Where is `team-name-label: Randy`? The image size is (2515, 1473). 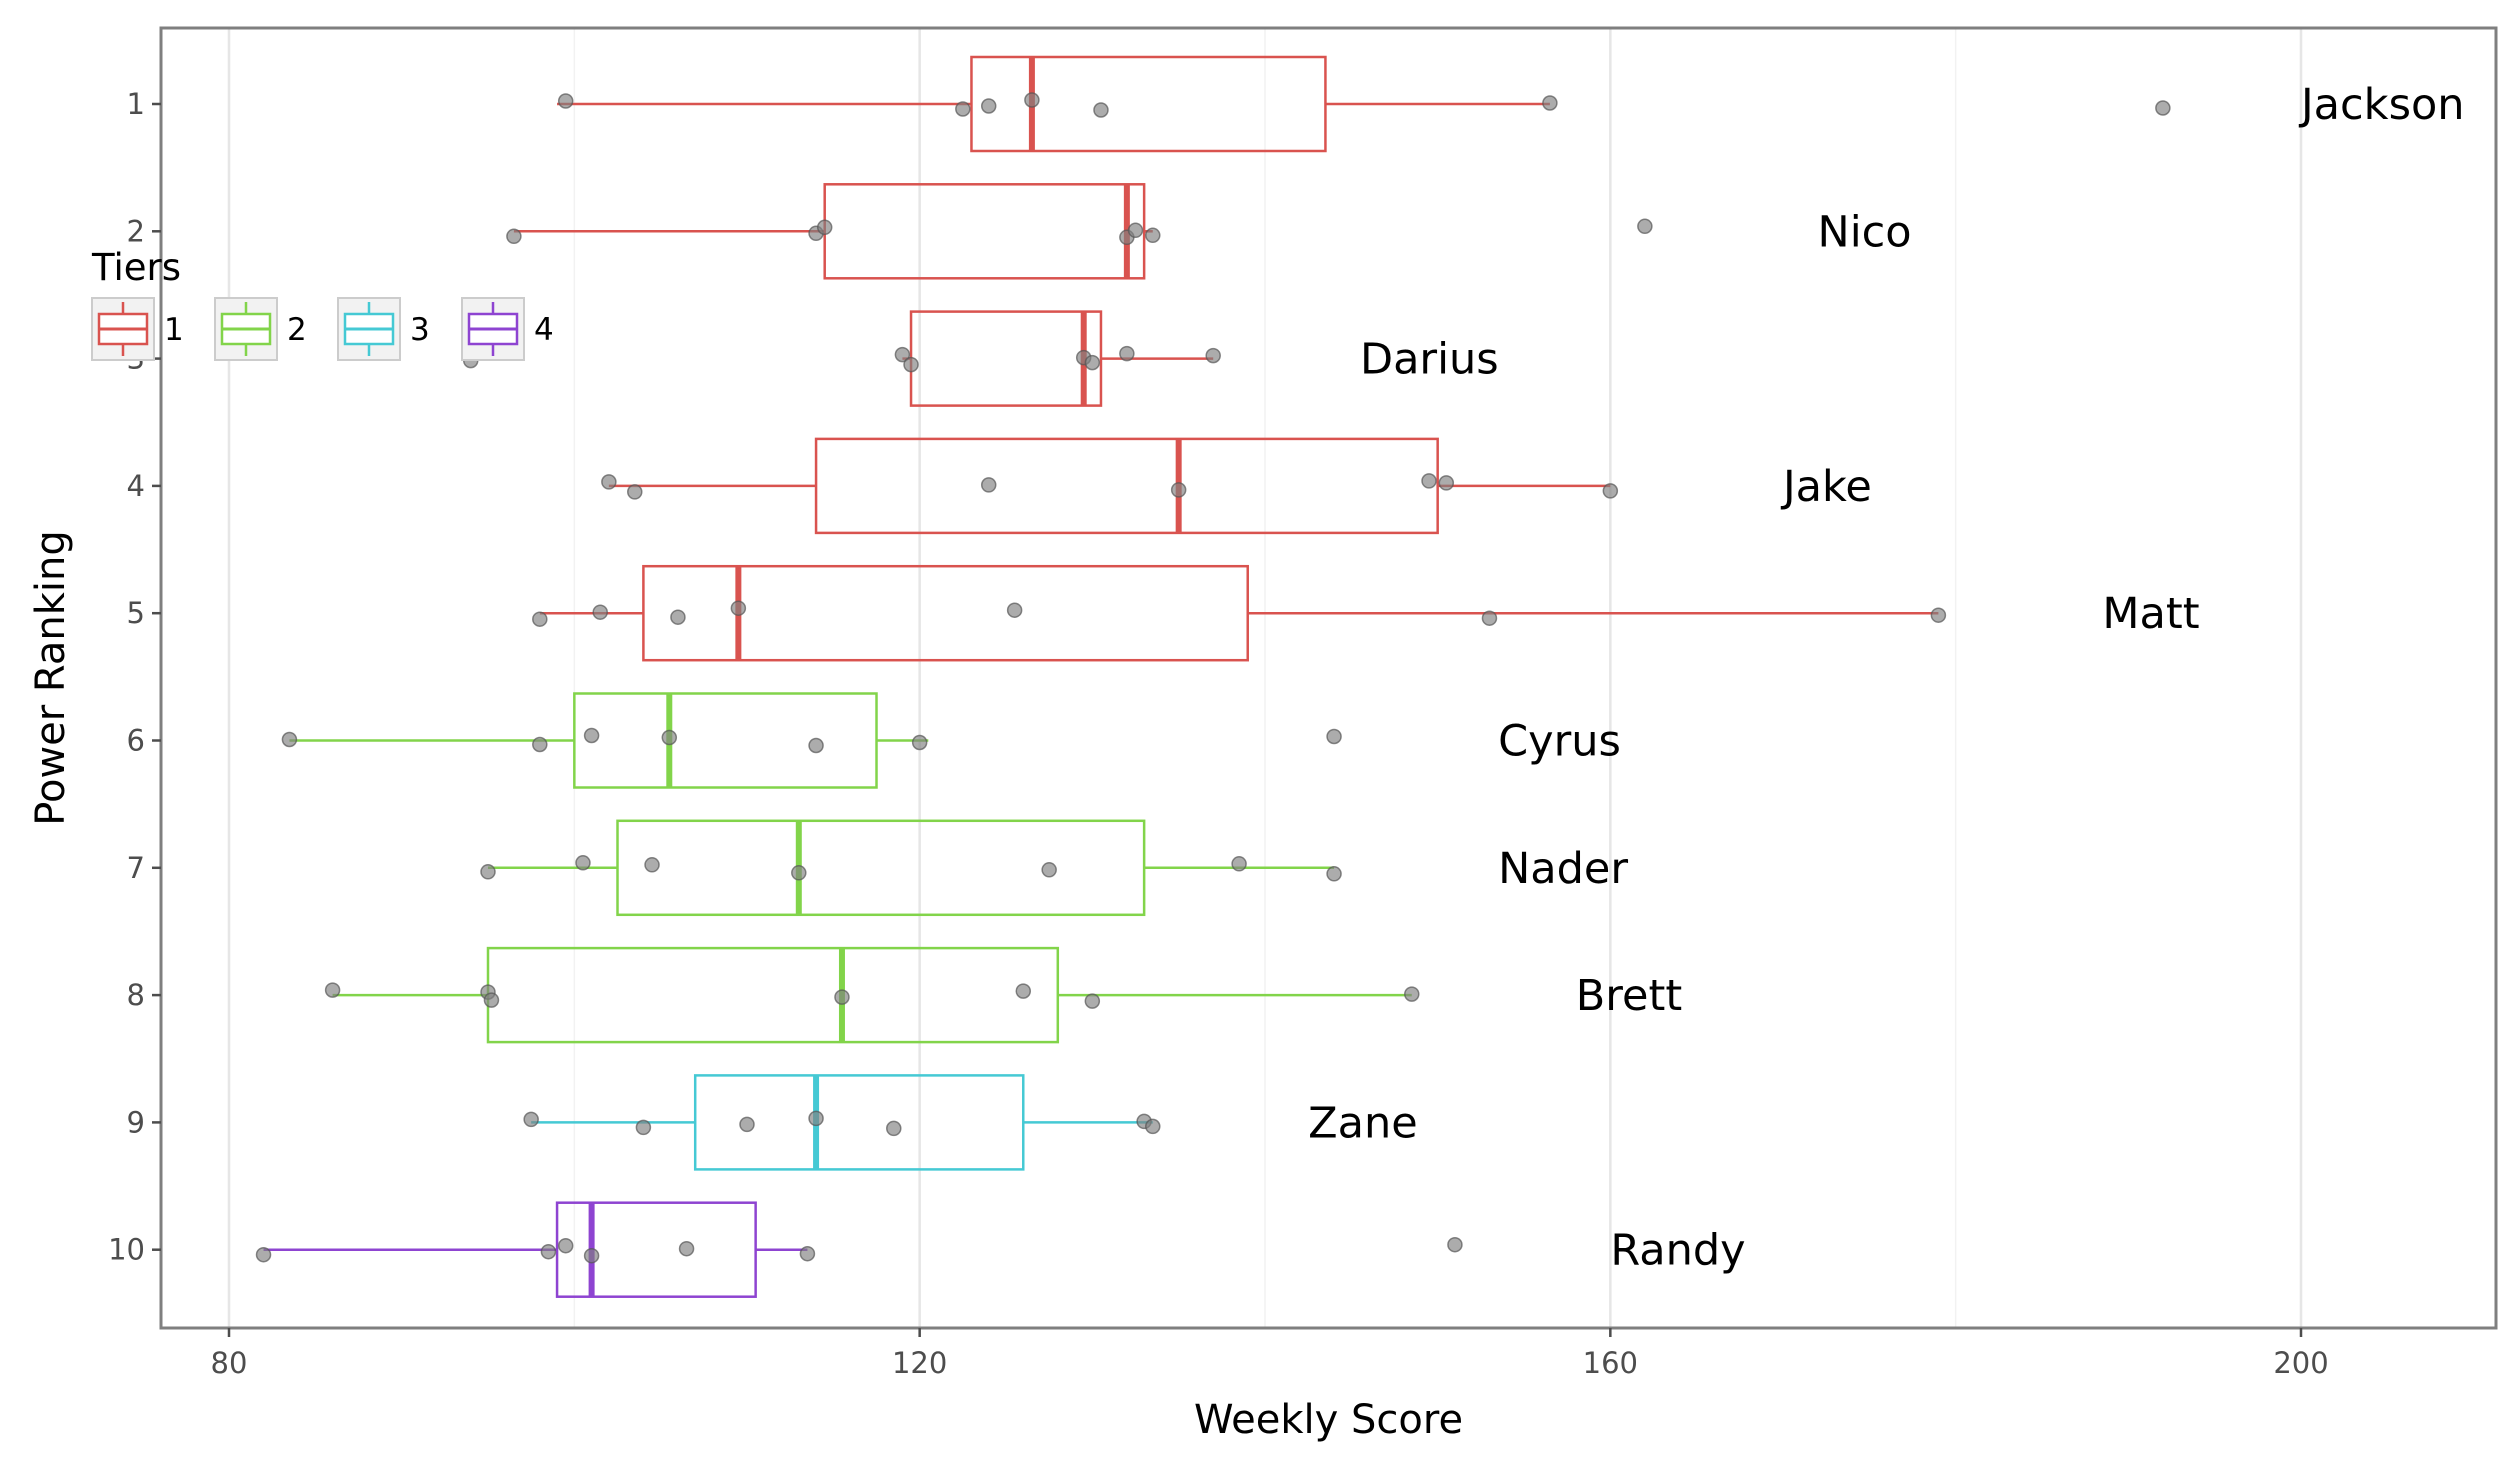
team-name-label: Randy is located at coordinates (1677, 1251).